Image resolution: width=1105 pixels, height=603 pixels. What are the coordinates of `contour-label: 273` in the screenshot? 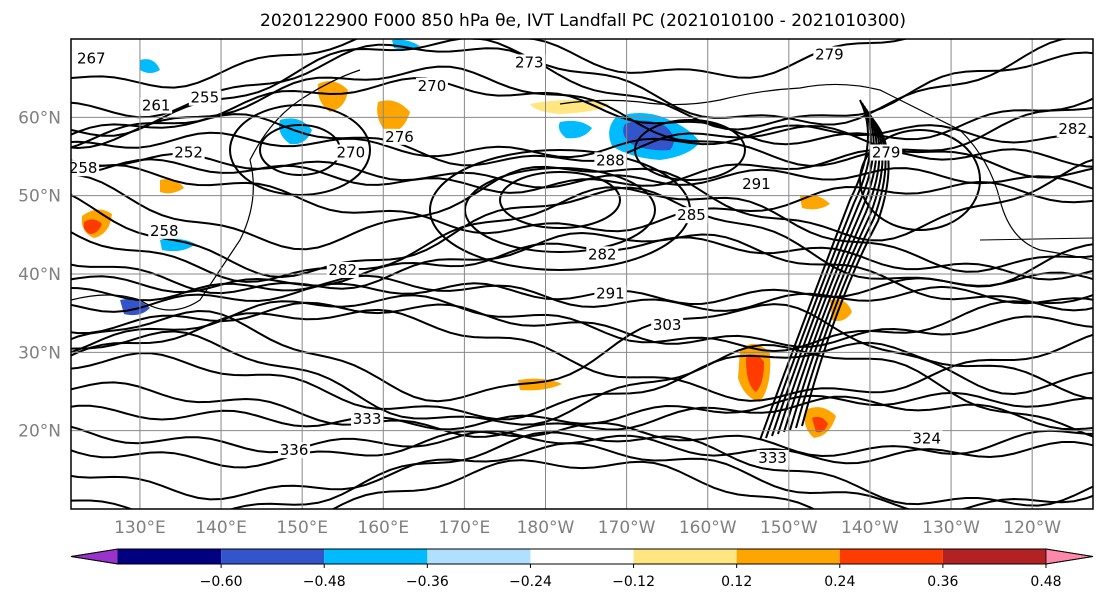 It's located at (529, 62).